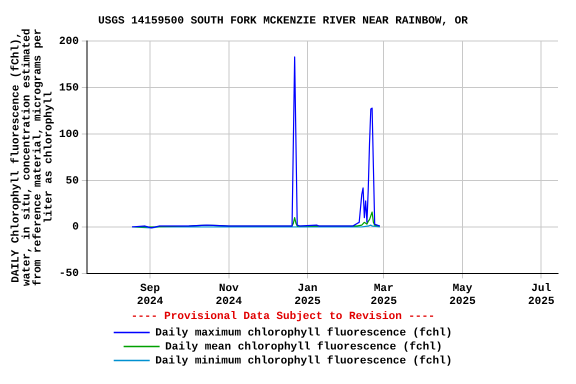  What do you see at coordinates (68, 274) in the screenshot?
I see `y-tick-label: -50` at bounding box center [68, 274].